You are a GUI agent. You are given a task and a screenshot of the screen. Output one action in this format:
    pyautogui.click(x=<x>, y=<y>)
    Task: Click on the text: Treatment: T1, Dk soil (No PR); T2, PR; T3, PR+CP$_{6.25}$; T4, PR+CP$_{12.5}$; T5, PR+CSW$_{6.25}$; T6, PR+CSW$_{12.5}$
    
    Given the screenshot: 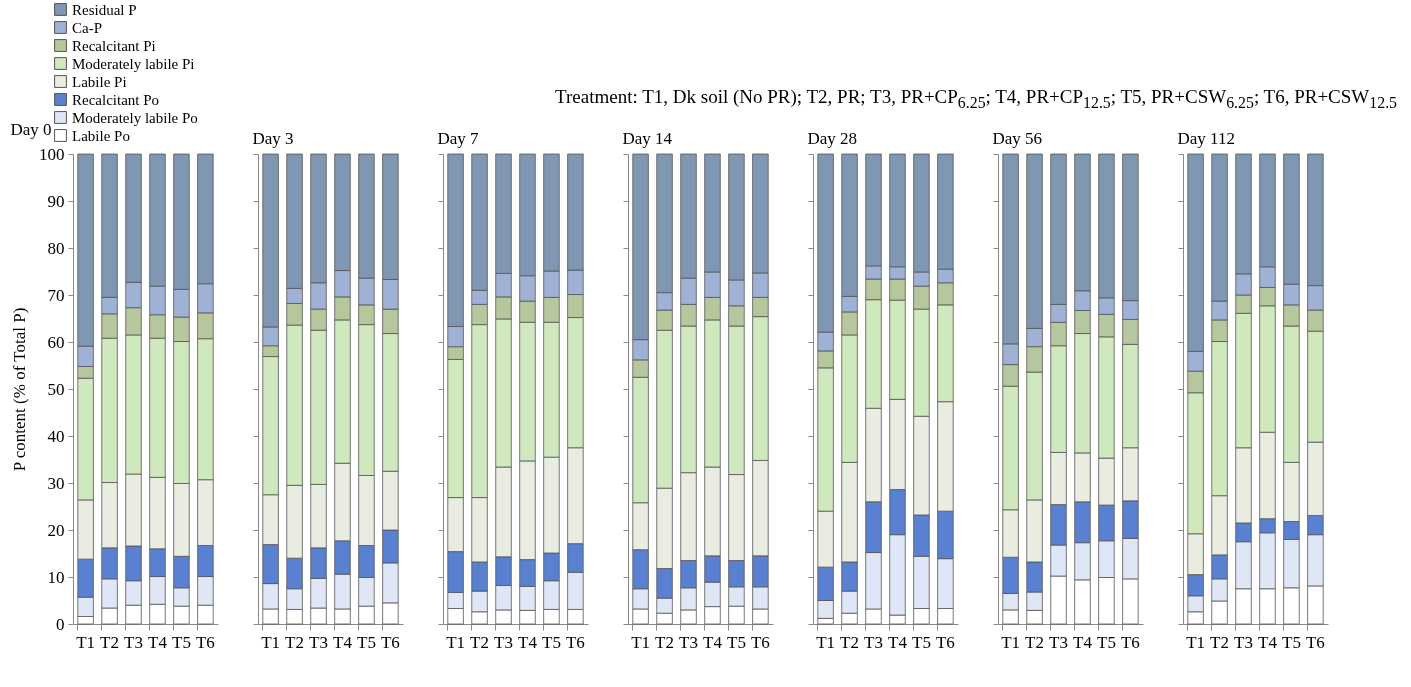 What is the action you would take?
    pyautogui.click(x=976, y=99)
    